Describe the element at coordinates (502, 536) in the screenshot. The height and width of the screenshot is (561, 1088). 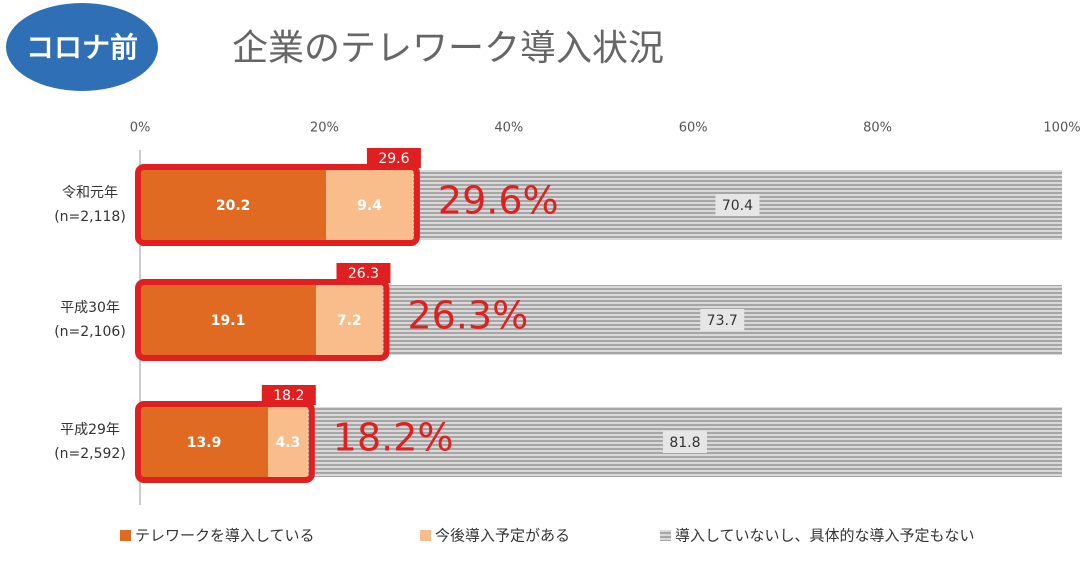
I see `legend-label: 今後導入予定がある` at that location.